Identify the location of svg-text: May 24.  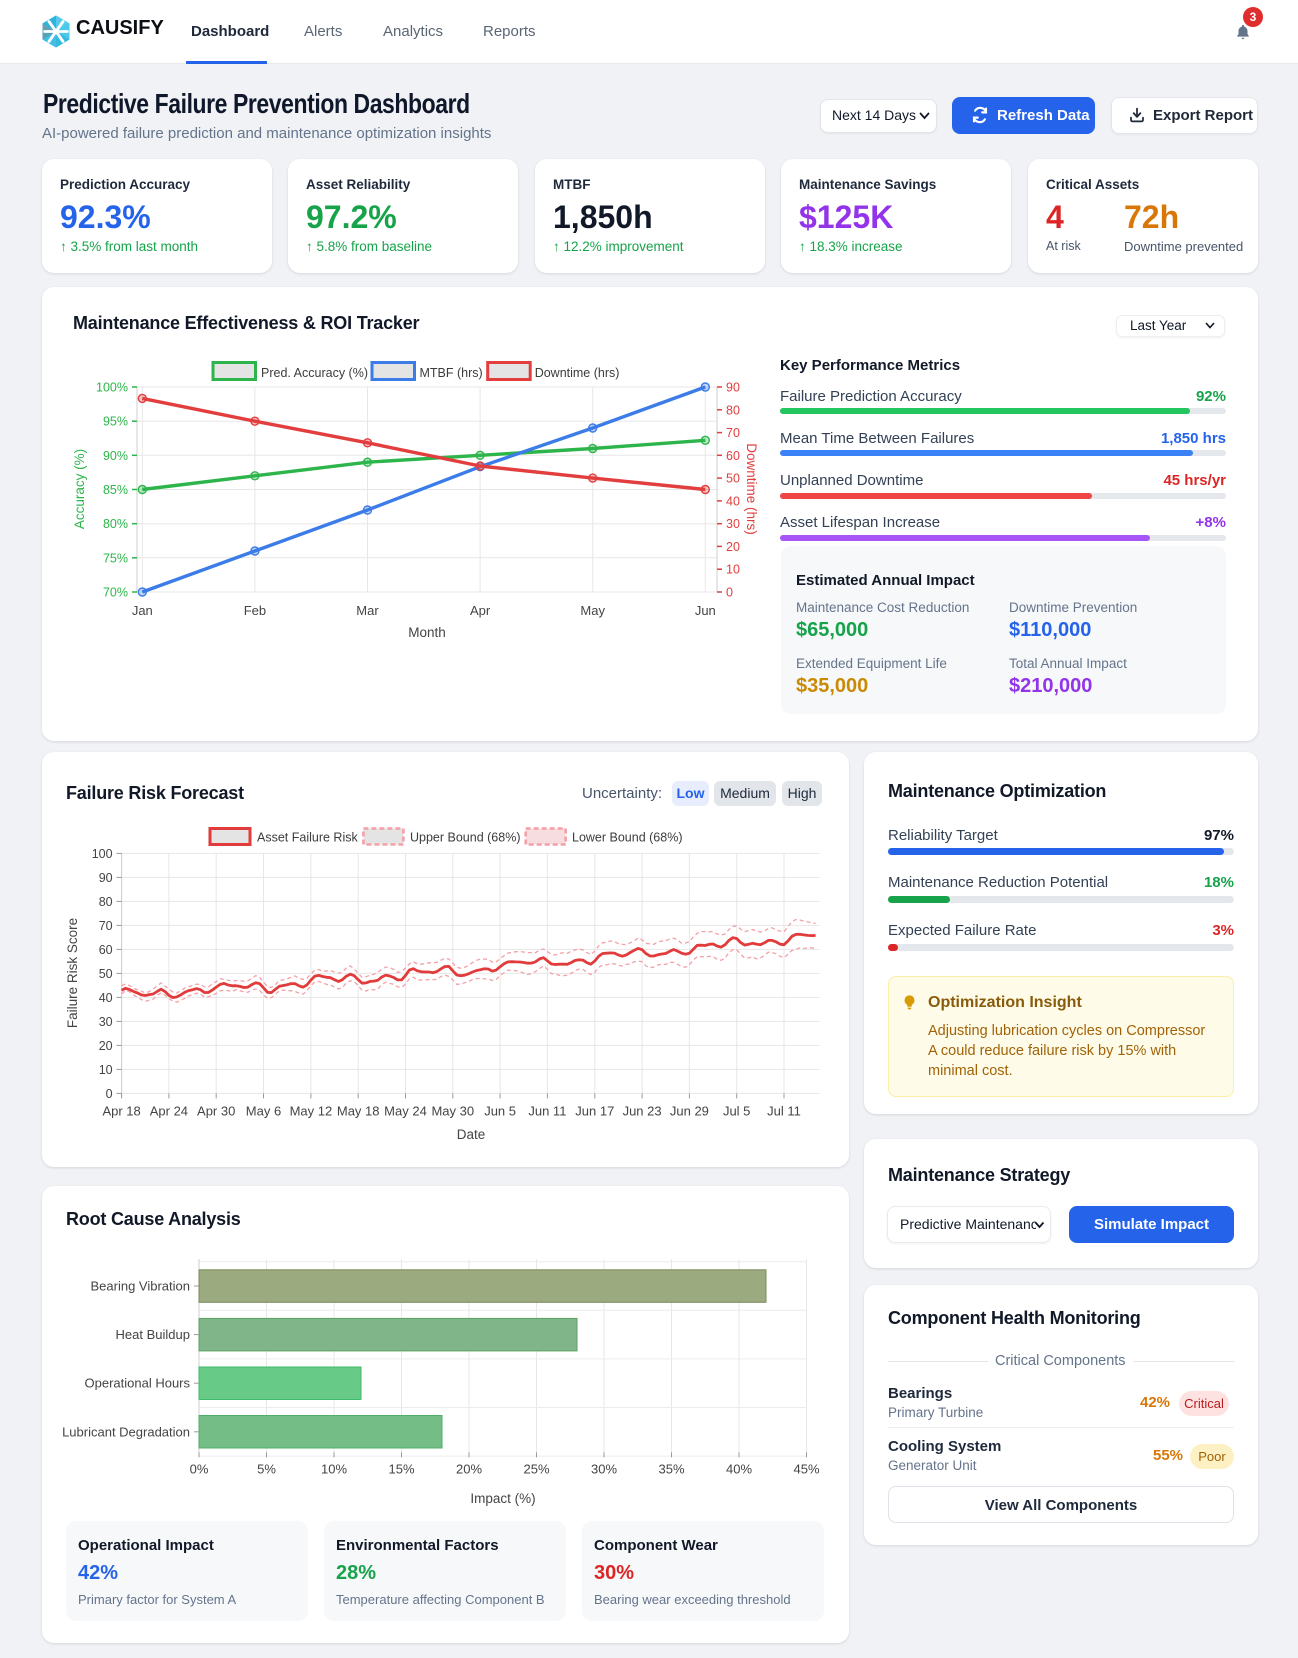
(405, 1110).